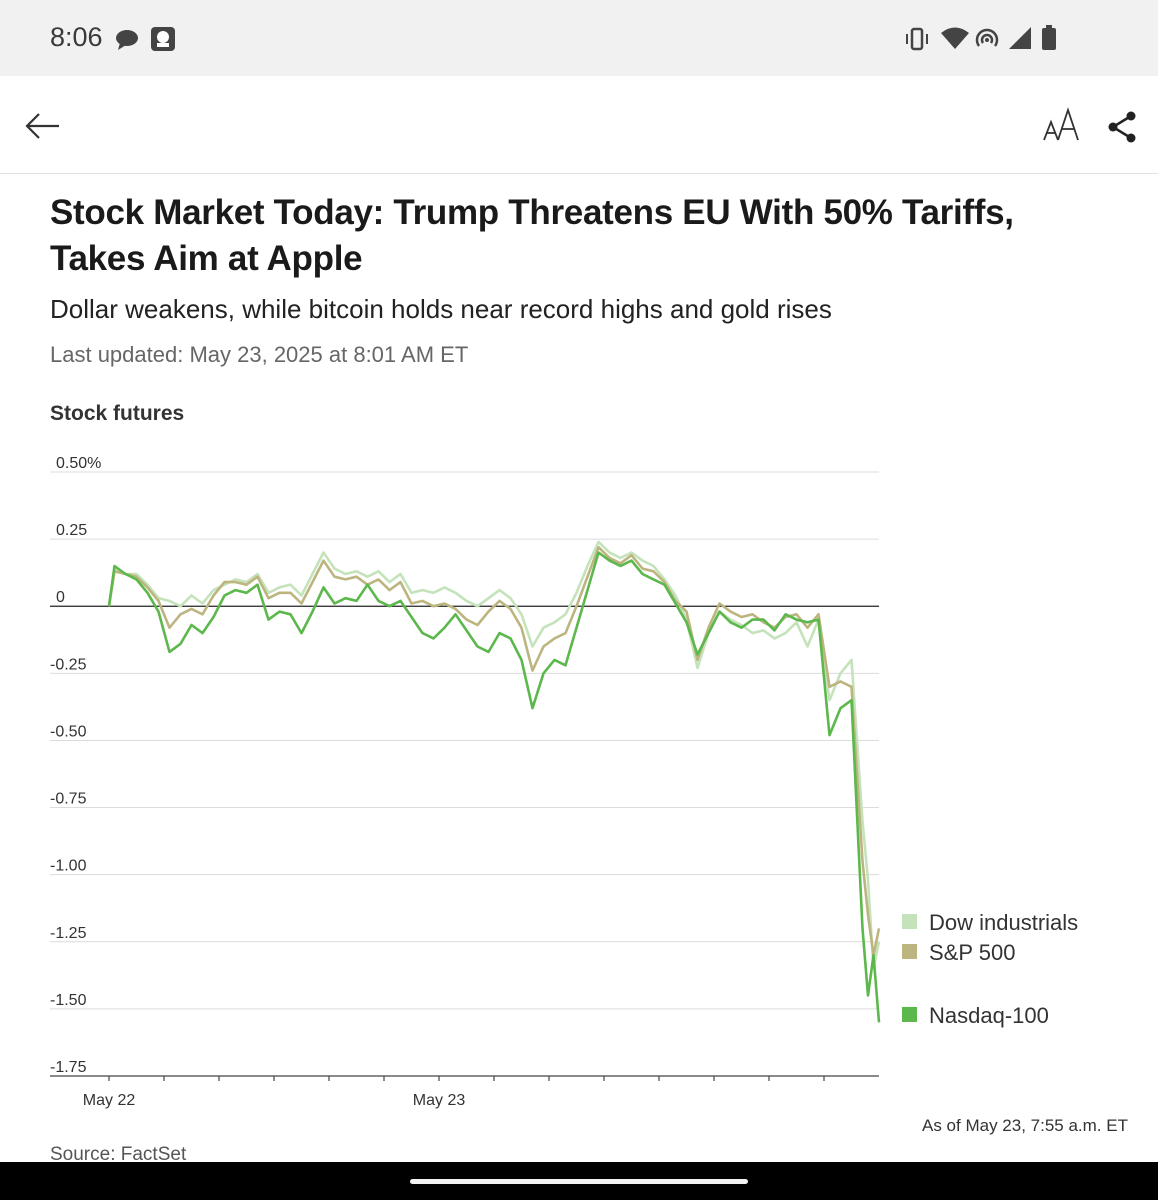 This screenshot has width=1158, height=1200. Describe the element at coordinates (60, 597) in the screenshot. I see `y-tick-label: 0` at that location.